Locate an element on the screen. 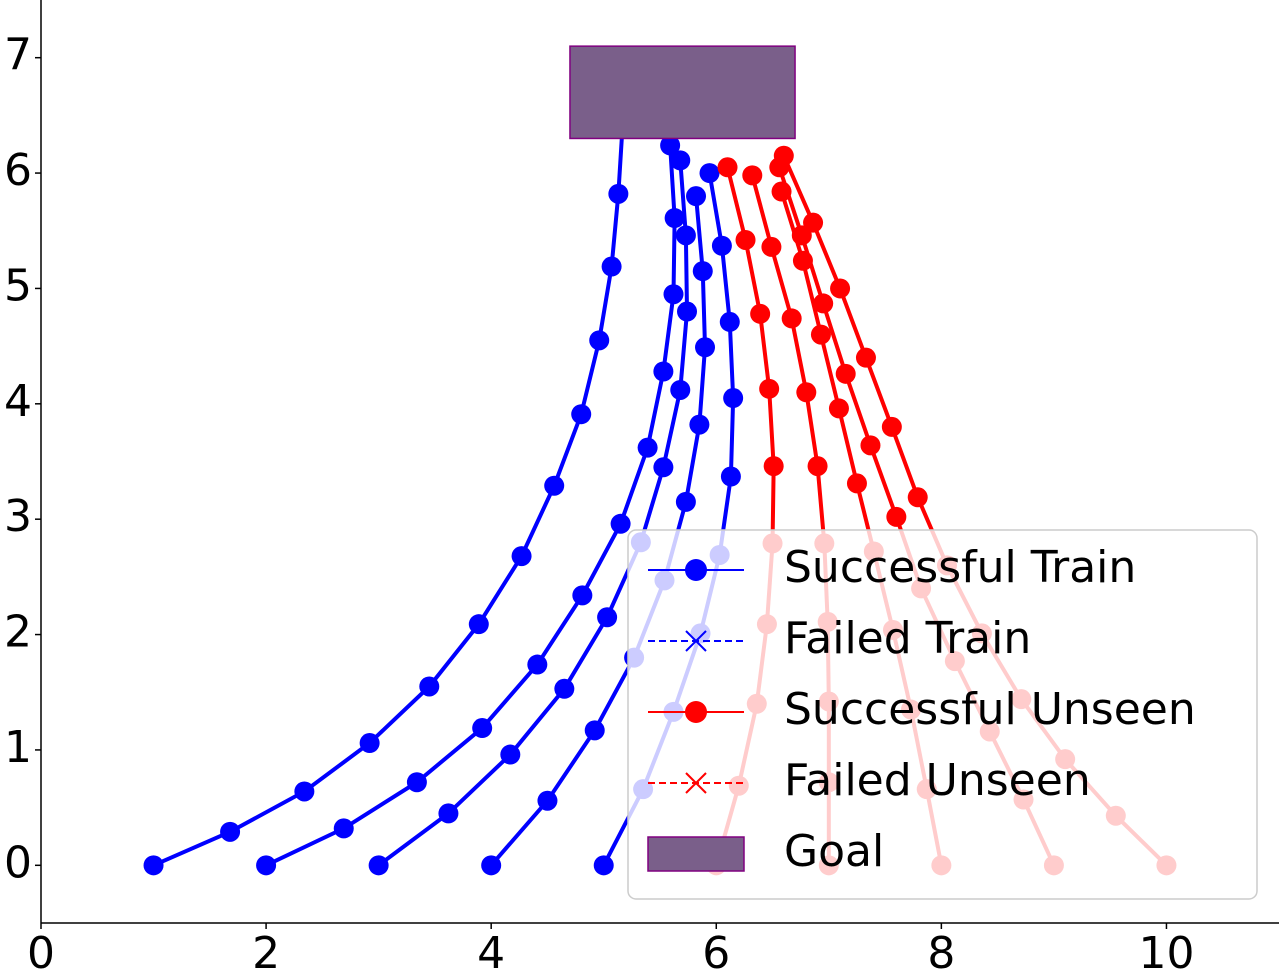 This screenshot has height=980, width=1280. legend-patch is located at coordinates (696, 854).